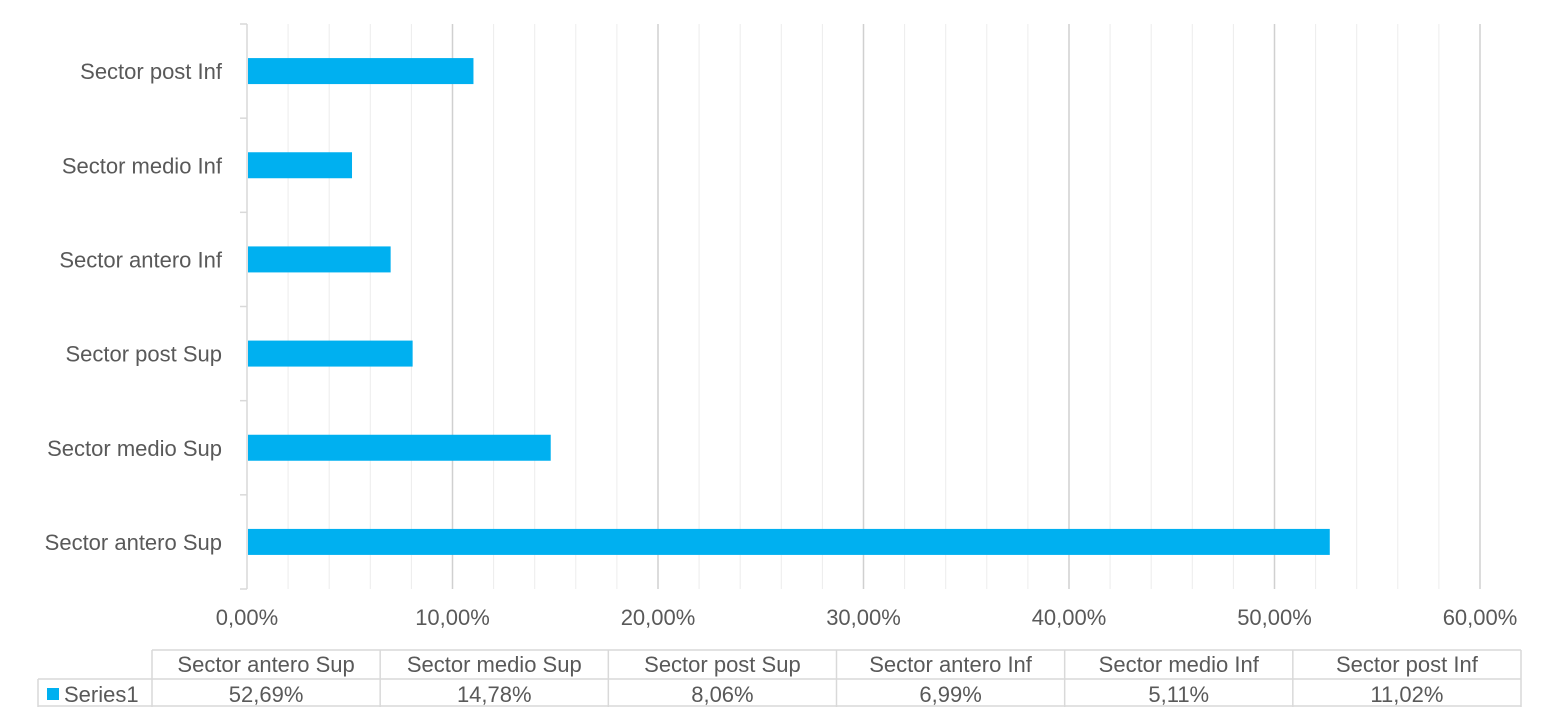  What do you see at coordinates (494, 664) in the screenshot?
I see `table-header-cell: Sector medio Sup` at bounding box center [494, 664].